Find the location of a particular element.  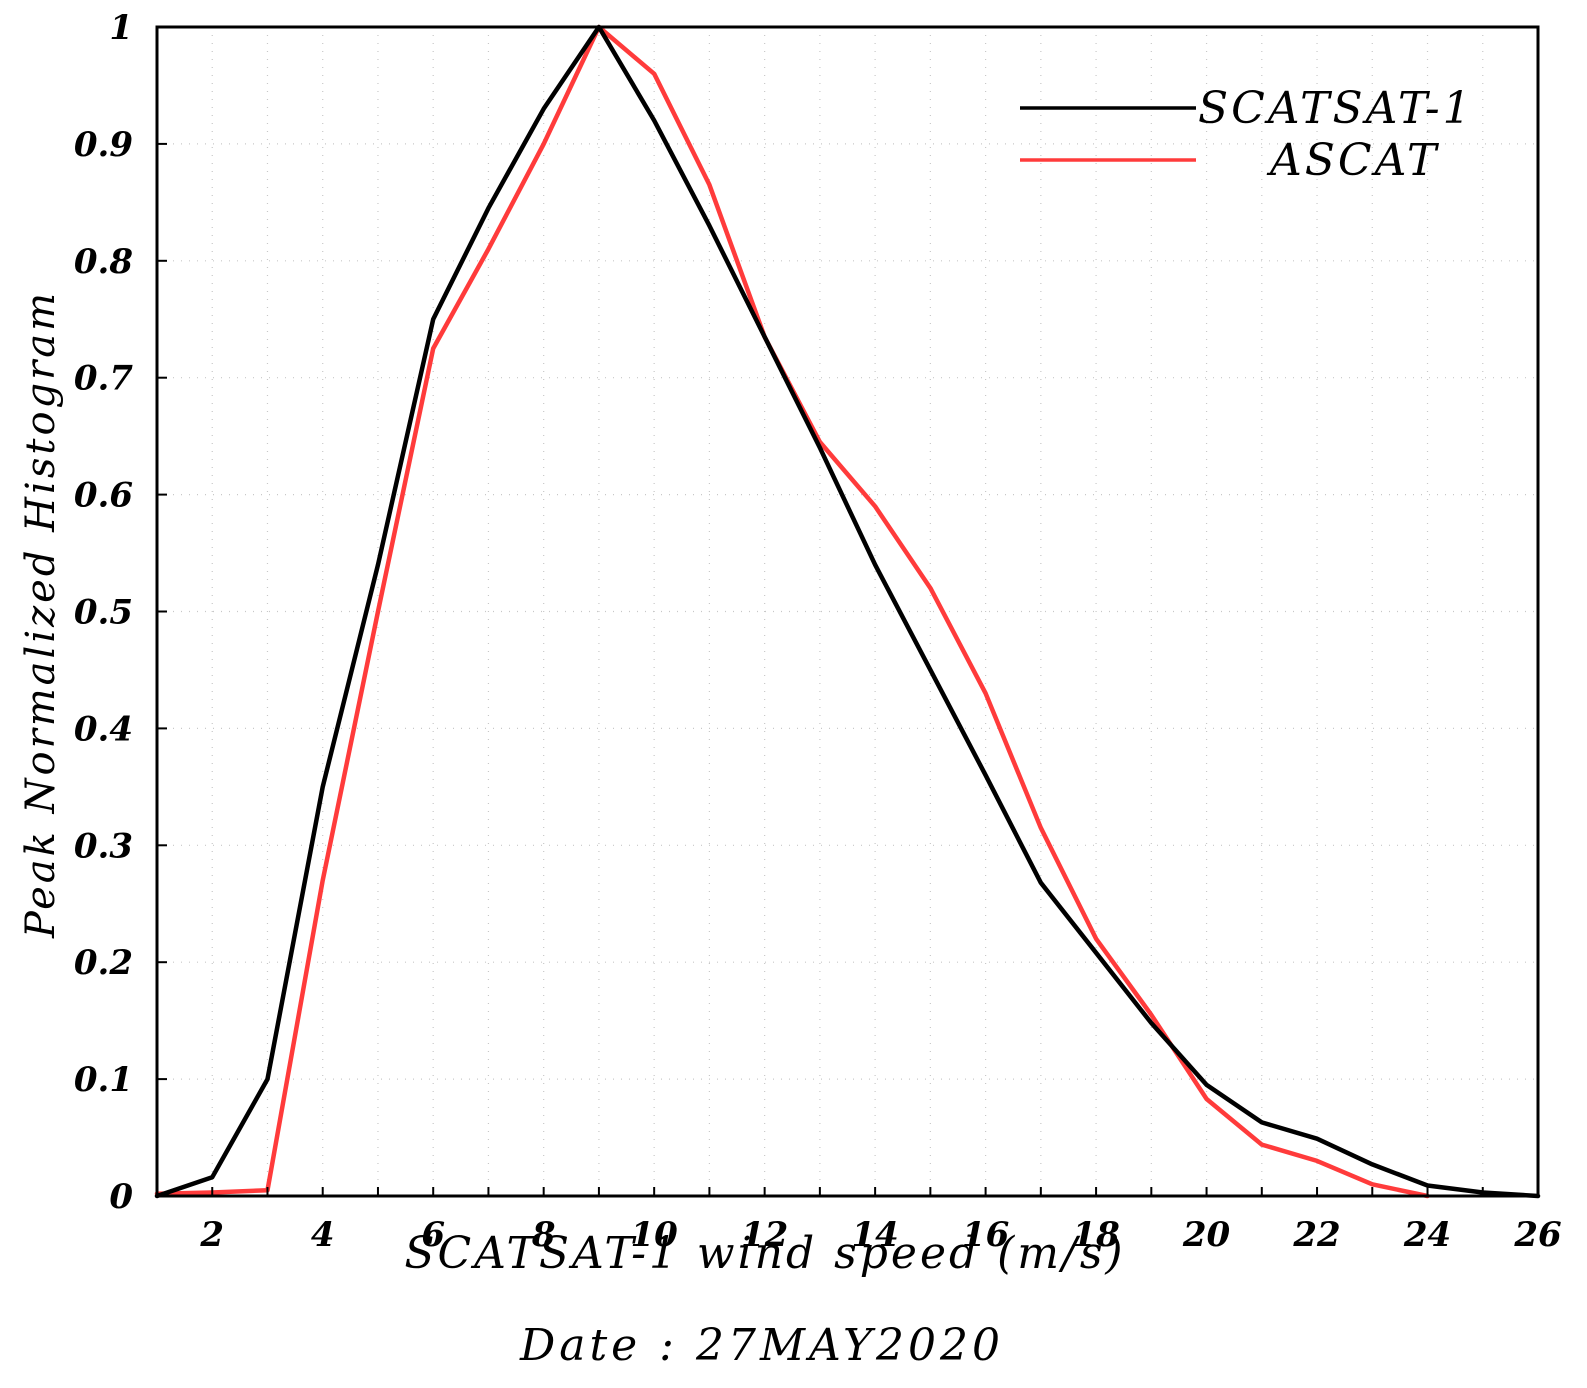

x-tick-label: 12 is located at coordinates (764, 1235).